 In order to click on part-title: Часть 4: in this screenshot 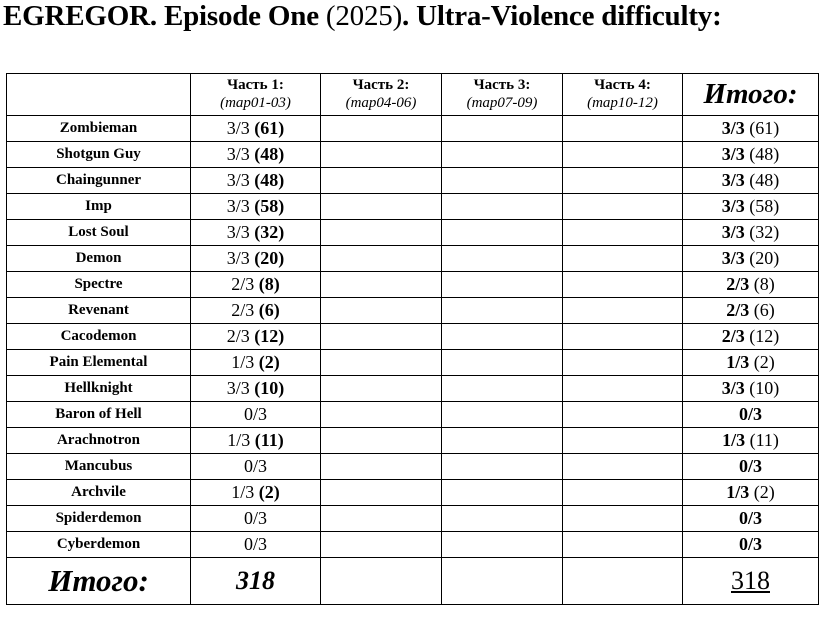, I will do `click(622, 85)`.